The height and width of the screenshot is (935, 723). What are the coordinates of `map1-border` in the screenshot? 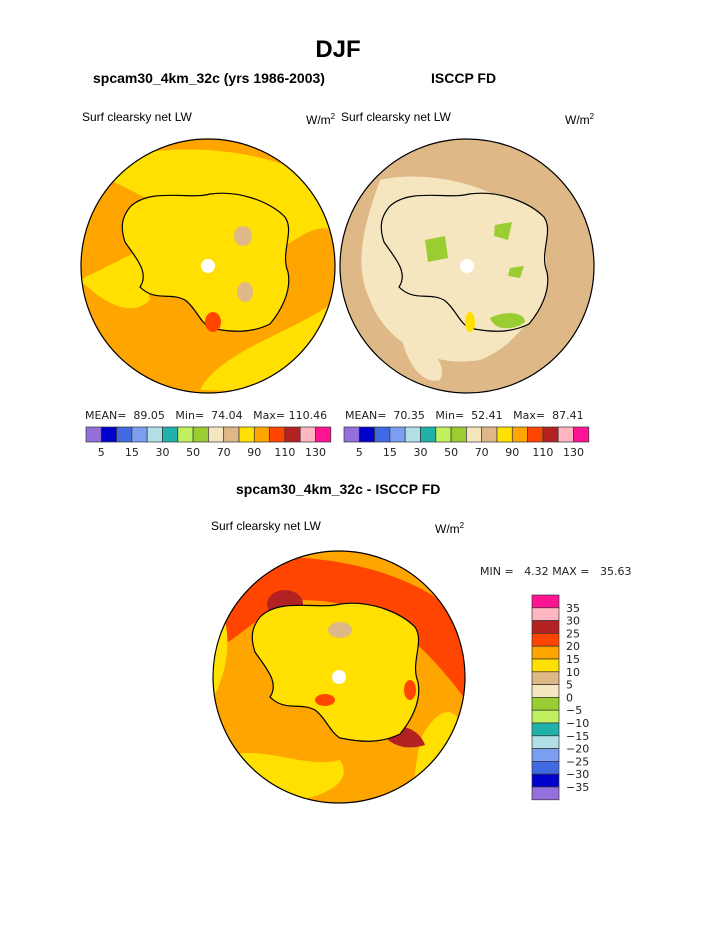 It's located at (208, 266).